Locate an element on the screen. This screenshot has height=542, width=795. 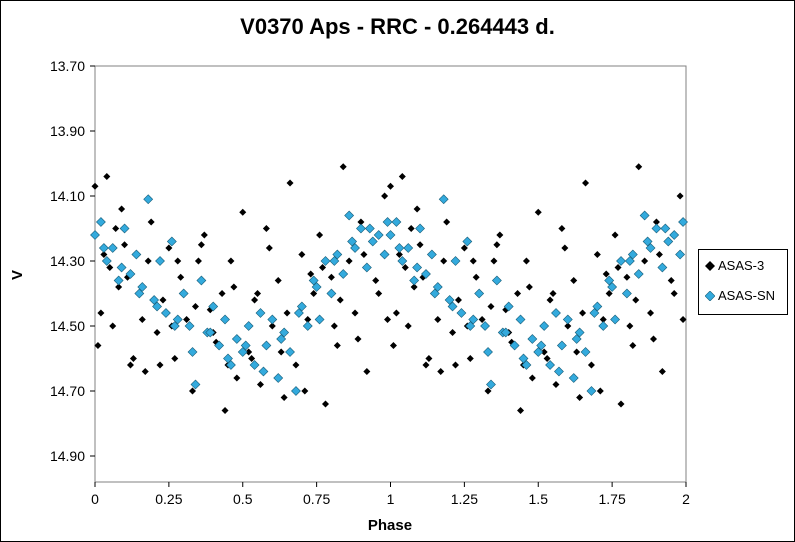
x-tick-label: 1.5 is located at coordinates (539, 499).